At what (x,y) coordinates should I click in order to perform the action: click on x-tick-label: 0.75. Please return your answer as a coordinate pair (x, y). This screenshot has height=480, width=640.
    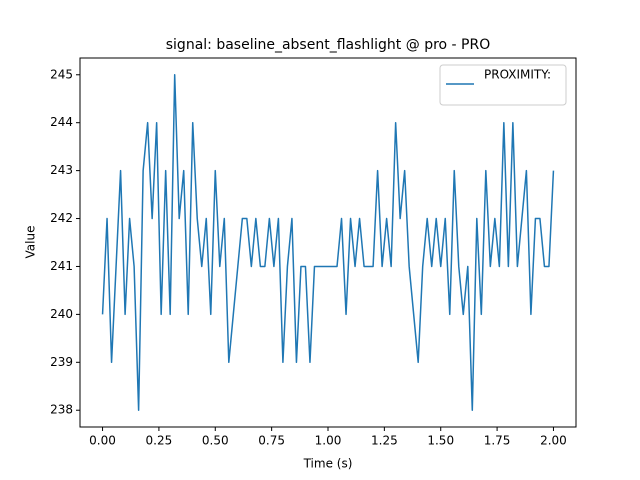
    Looking at the image, I should click on (271, 441).